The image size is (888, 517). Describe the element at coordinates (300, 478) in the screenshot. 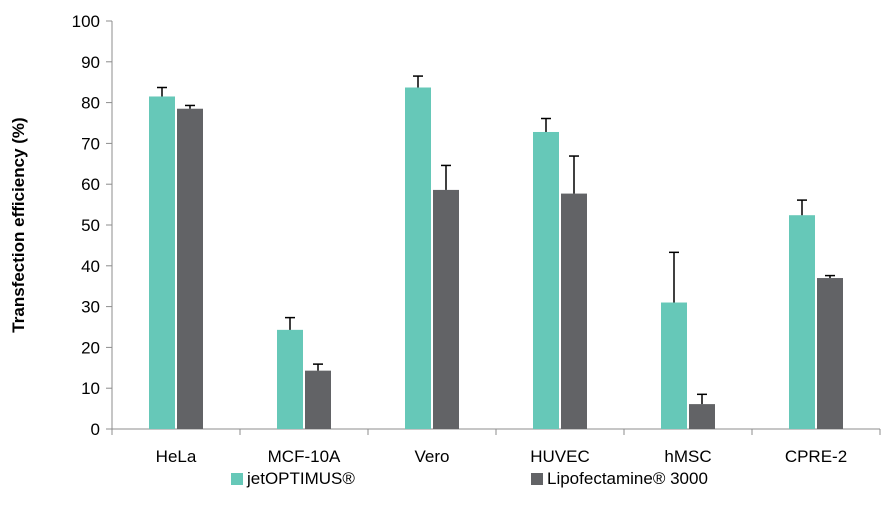

I see `legend-label: jetOPTIMUS®` at that location.